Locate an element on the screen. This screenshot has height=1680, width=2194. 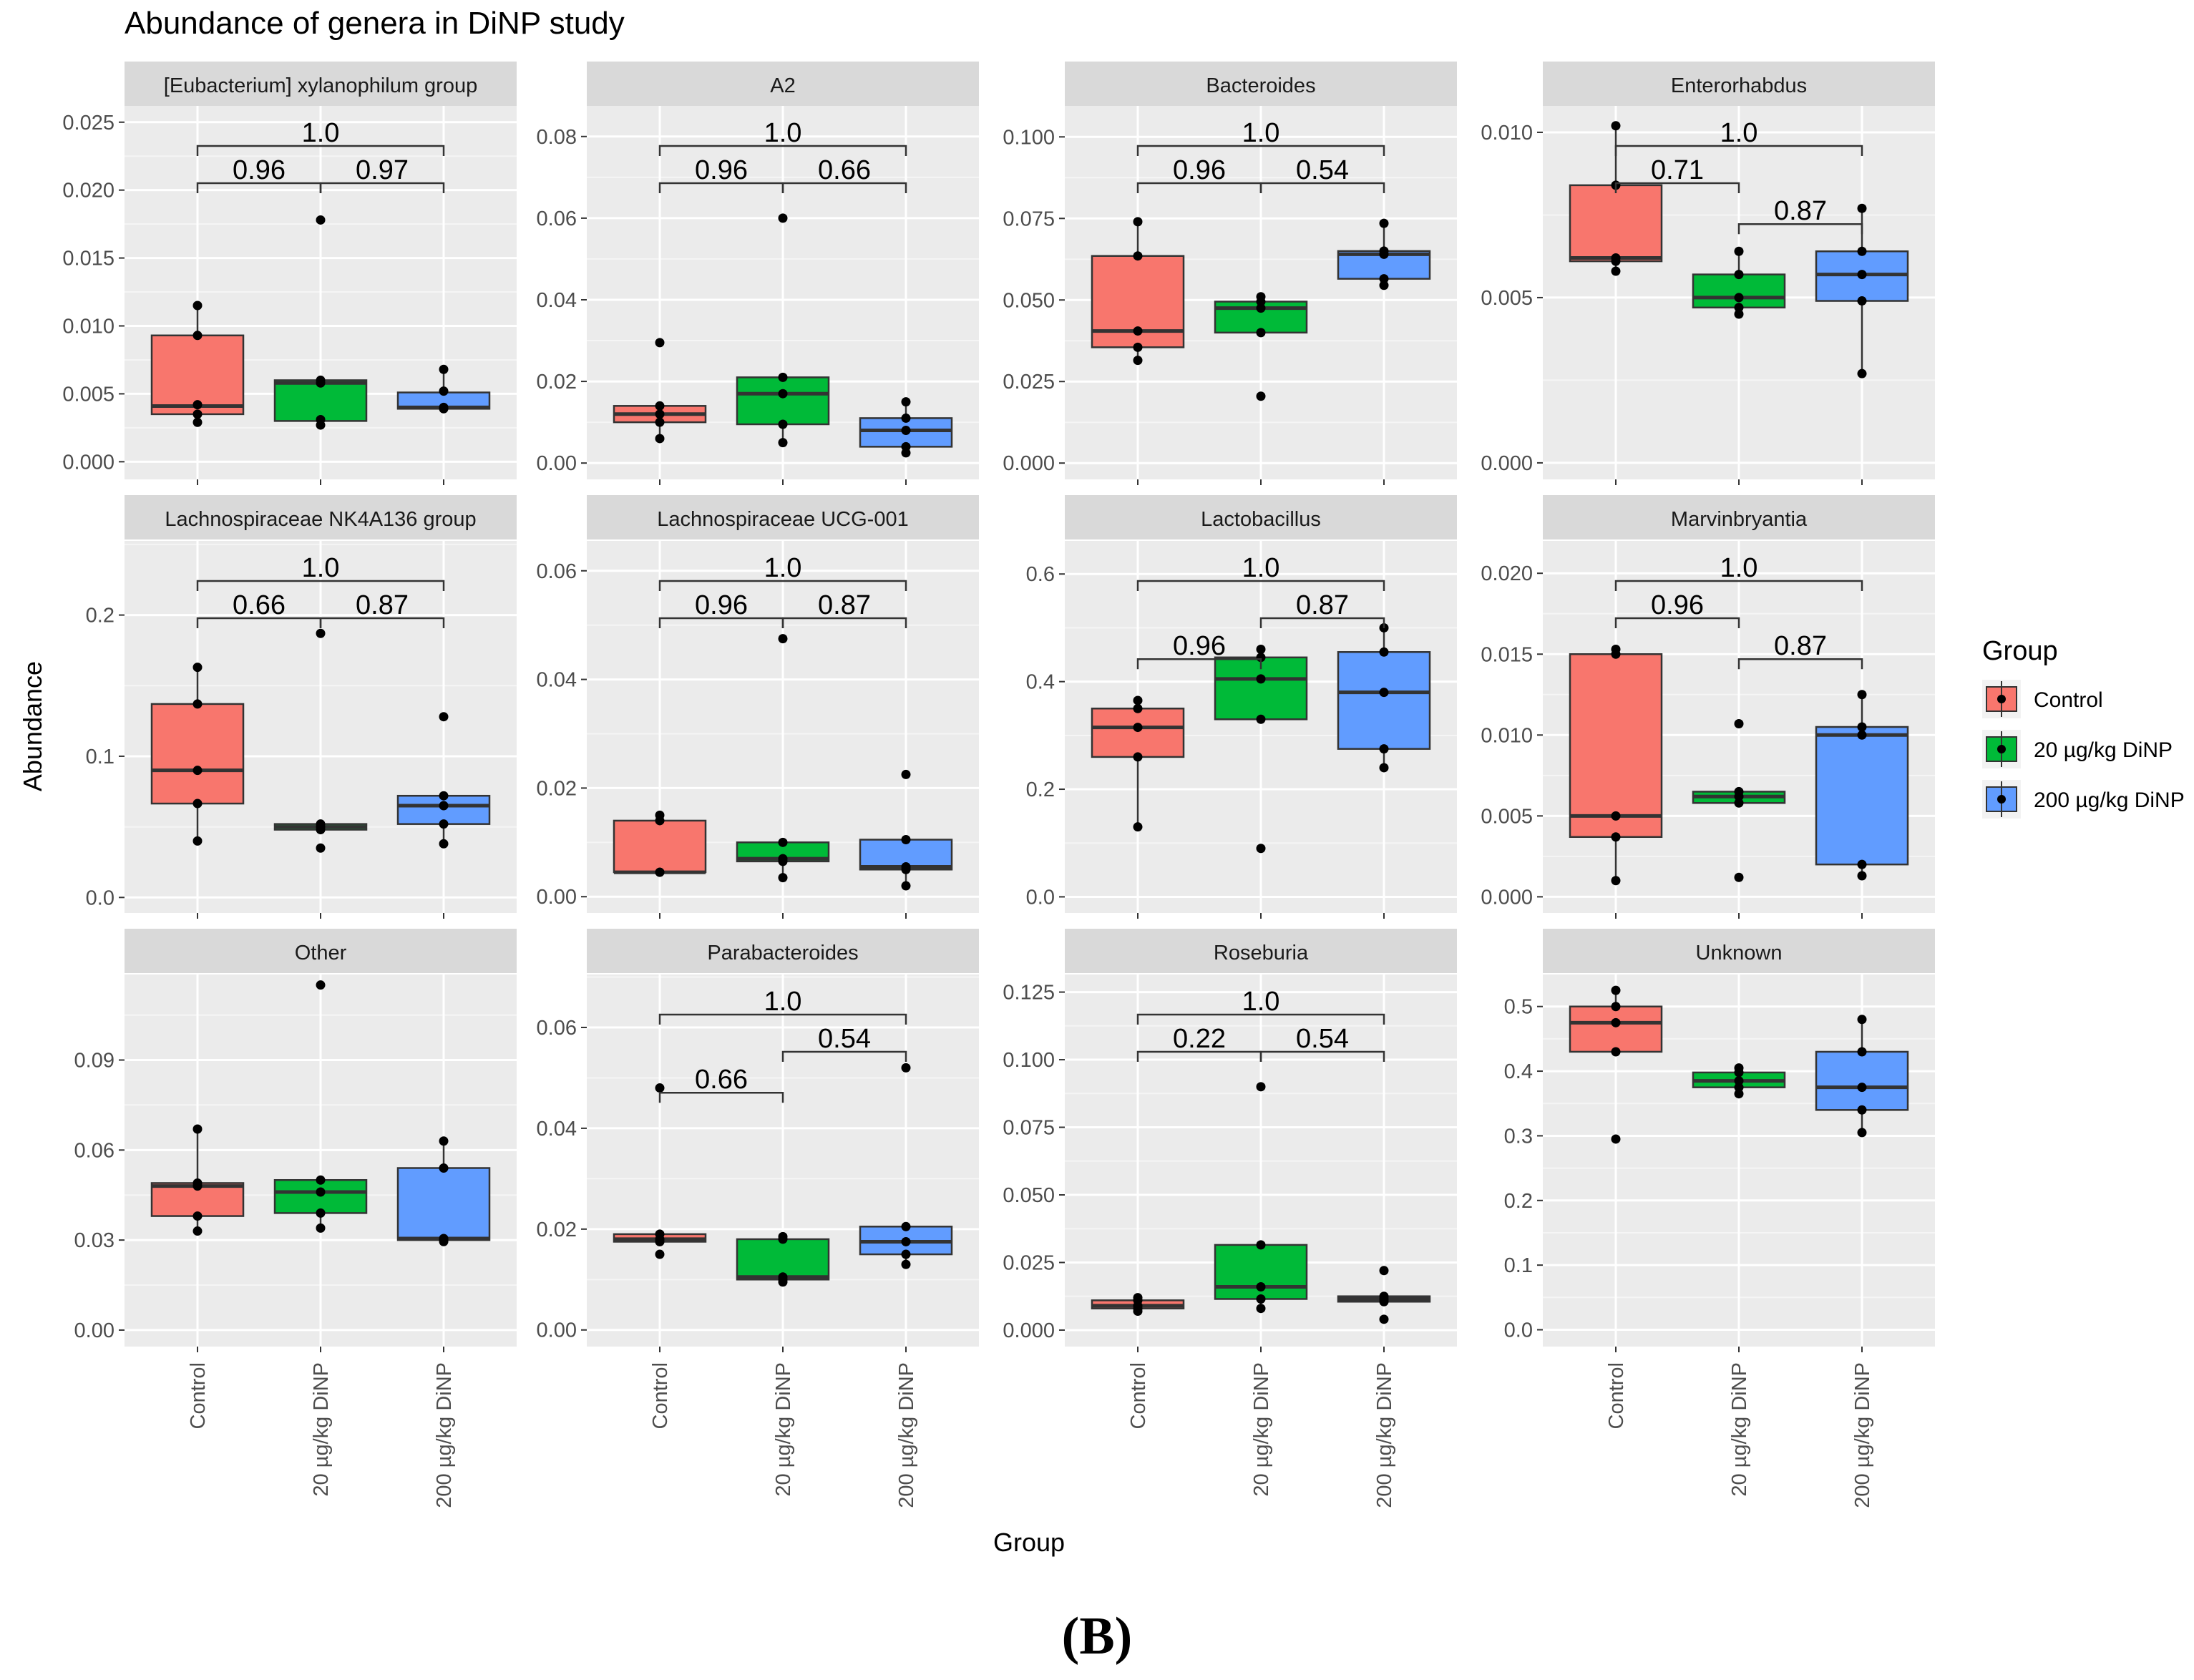
x-tick-label: 20 µg/kg DiNP is located at coordinates (1740, 1429).